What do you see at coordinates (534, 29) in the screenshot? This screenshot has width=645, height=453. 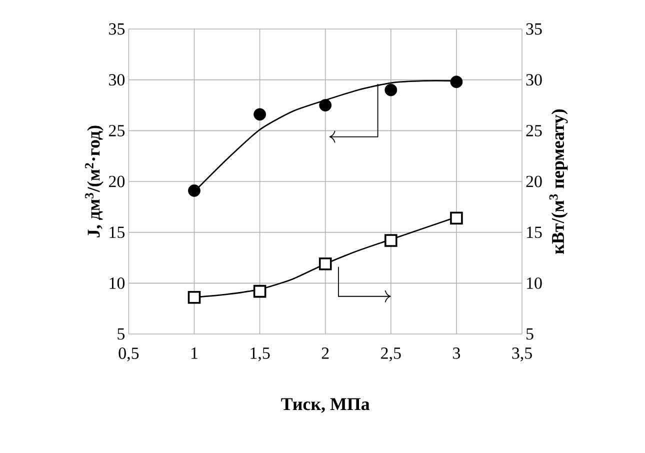 I see `y2-tick-label: 35` at bounding box center [534, 29].